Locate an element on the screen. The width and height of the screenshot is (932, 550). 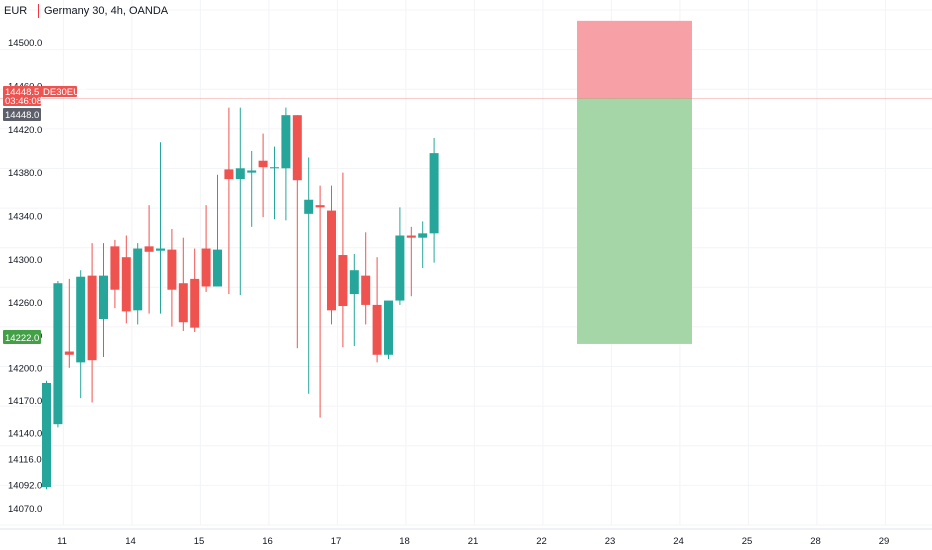
time-tick-label: 22 is located at coordinates (541, 541).